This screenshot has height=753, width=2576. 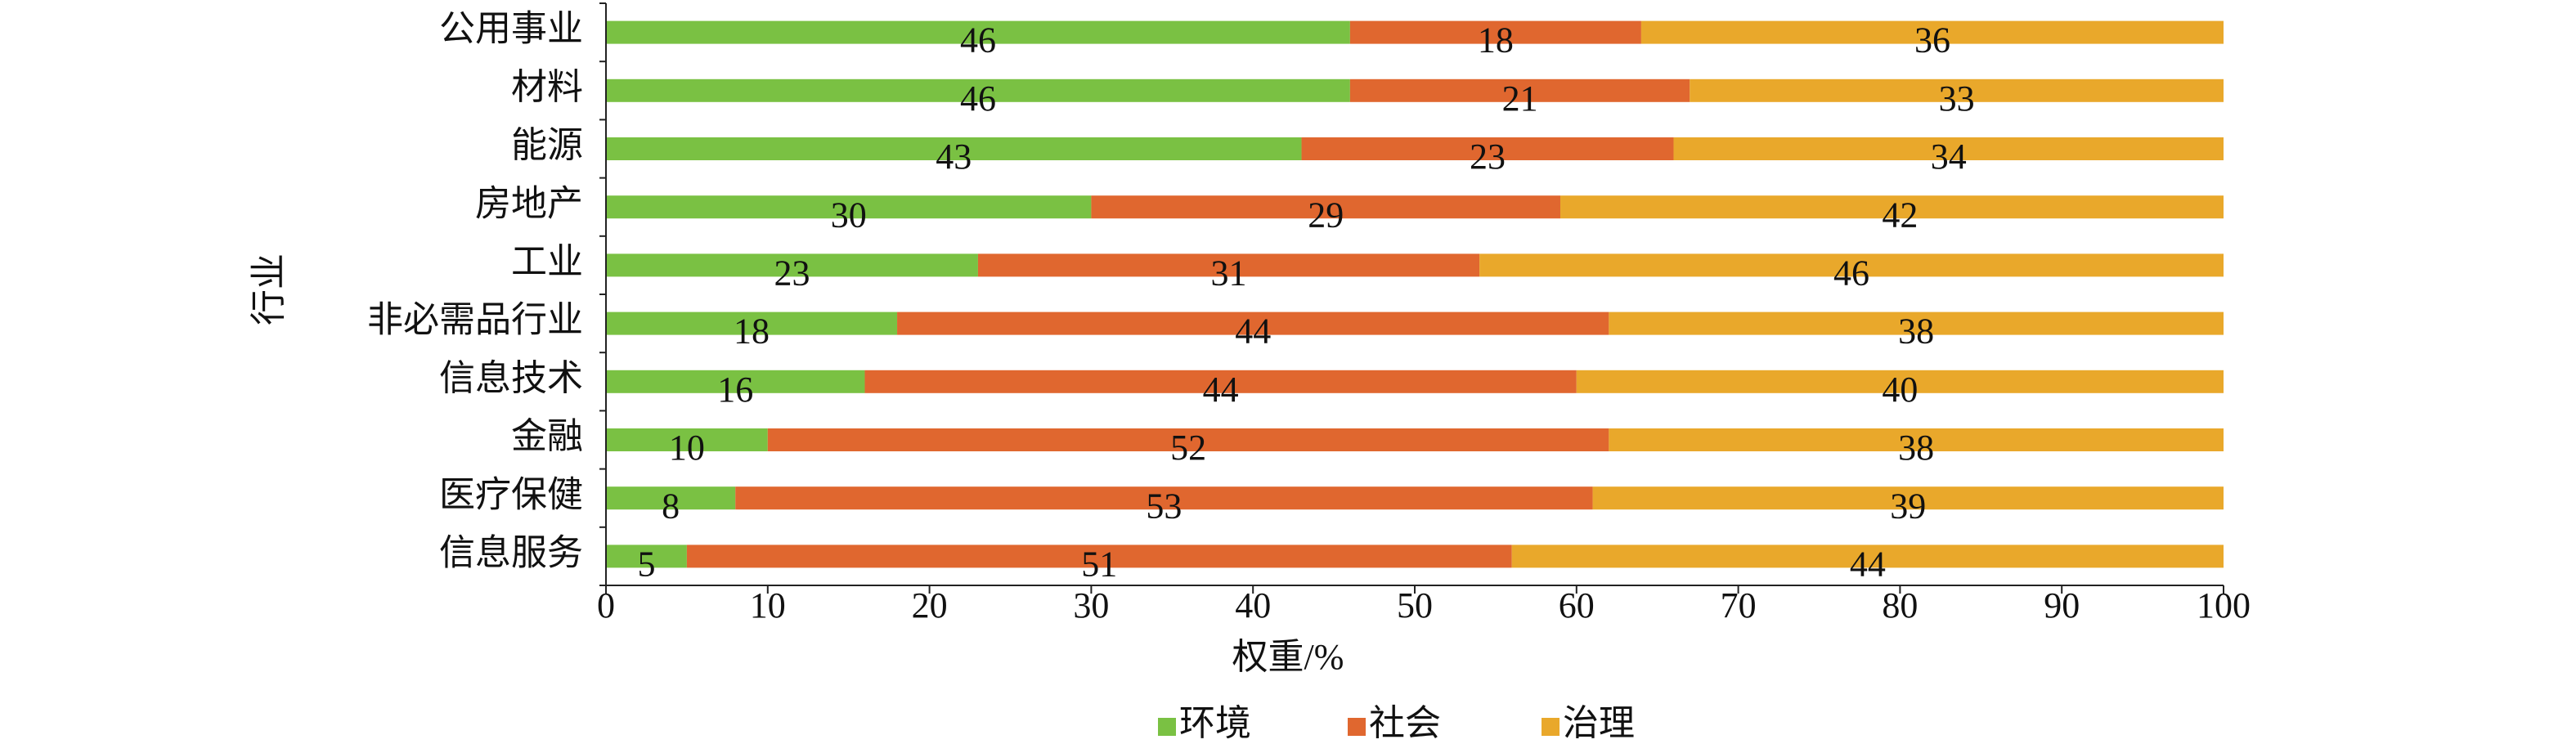 What do you see at coordinates (529, 203) in the screenshot?
I see `y-tick-label: 房地产` at bounding box center [529, 203].